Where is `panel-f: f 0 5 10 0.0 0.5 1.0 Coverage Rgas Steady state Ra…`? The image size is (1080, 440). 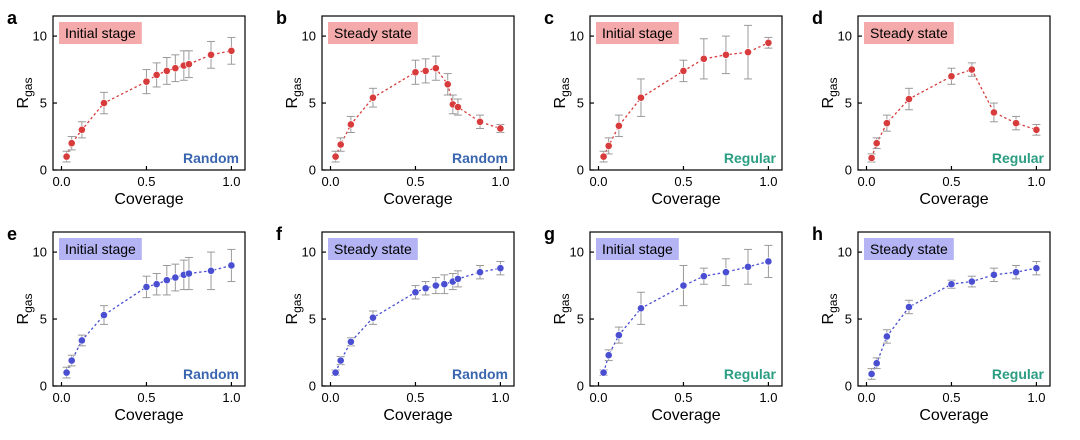
panel-f: f 0 5 10 0.0 0.5 1.0 Coverage Rgas Steady state Ra… is located at coordinates (395, 324).